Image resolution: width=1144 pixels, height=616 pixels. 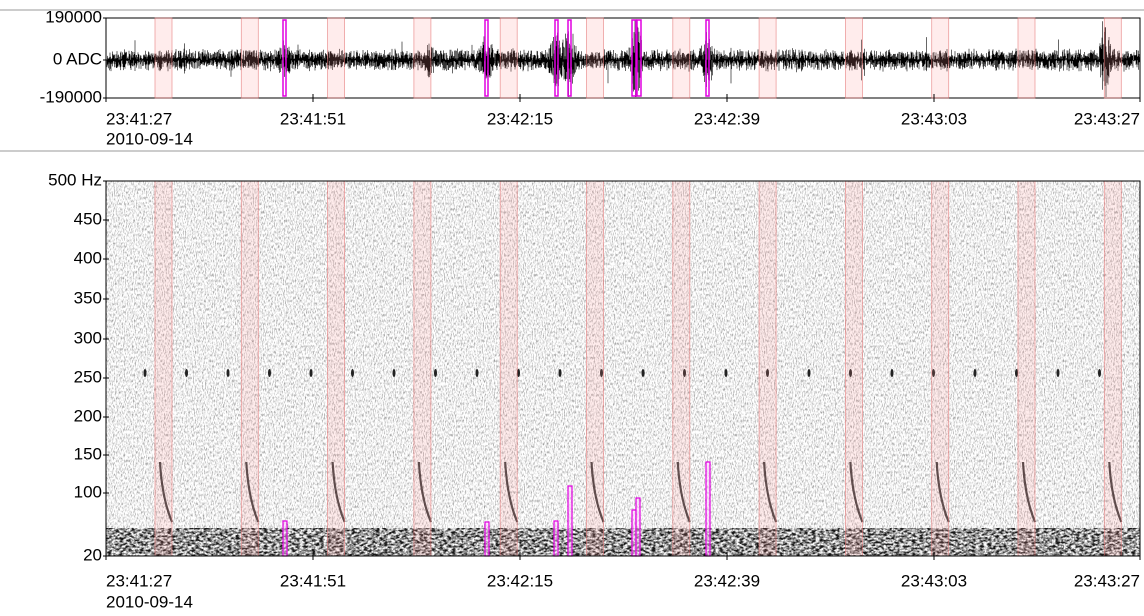 I want to click on waveform-panel, so click(x=623, y=58).